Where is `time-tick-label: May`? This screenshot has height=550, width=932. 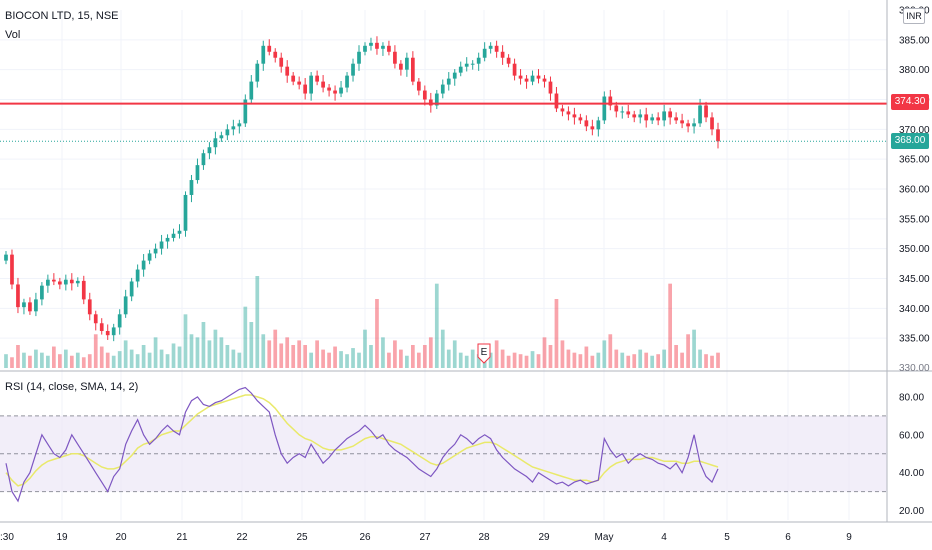 time-tick-label: May is located at coordinates (604, 537).